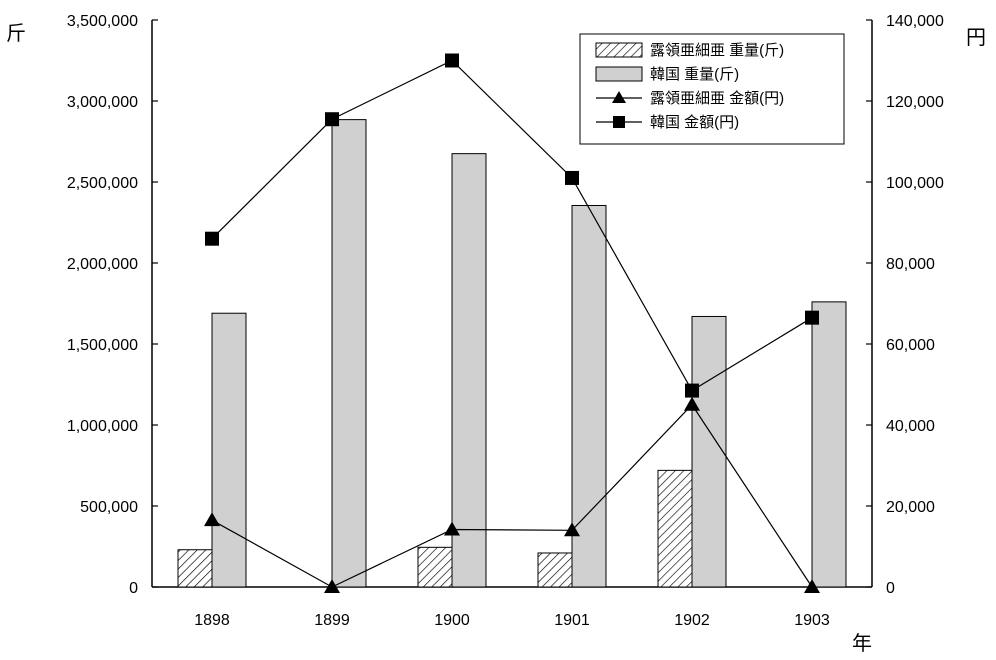 The height and width of the screenshot is (660, 996). What do you see at coordinates (694, 122) in the screenshot?
I see `legend-label: 韓国 金額(円)` at bounding box center [694, 122].